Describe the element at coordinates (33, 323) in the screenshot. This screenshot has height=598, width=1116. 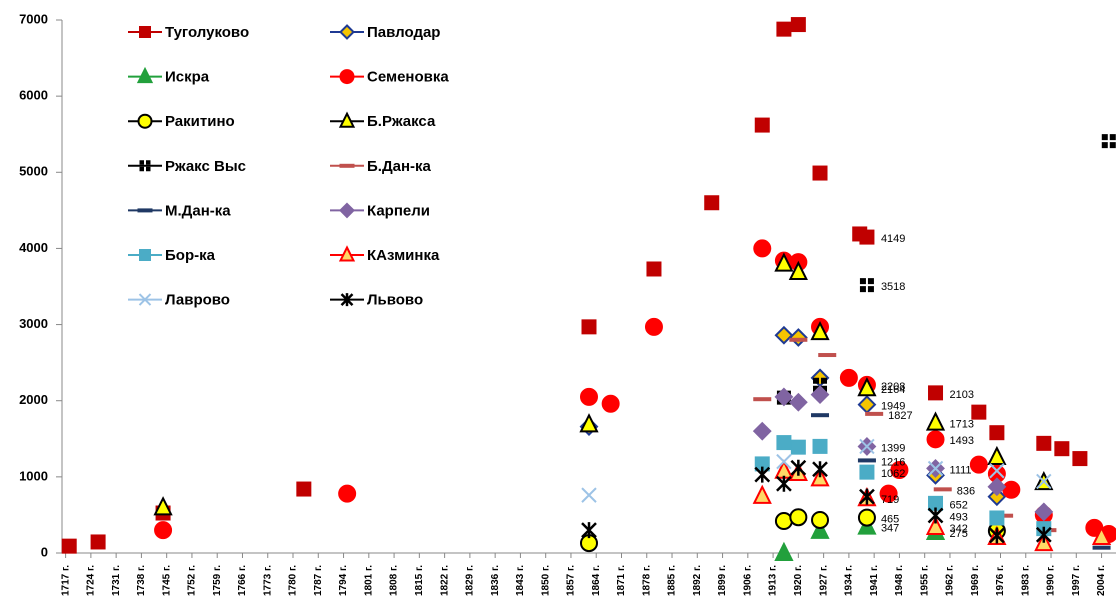
I see `y-tick-label: 3000` at that location.